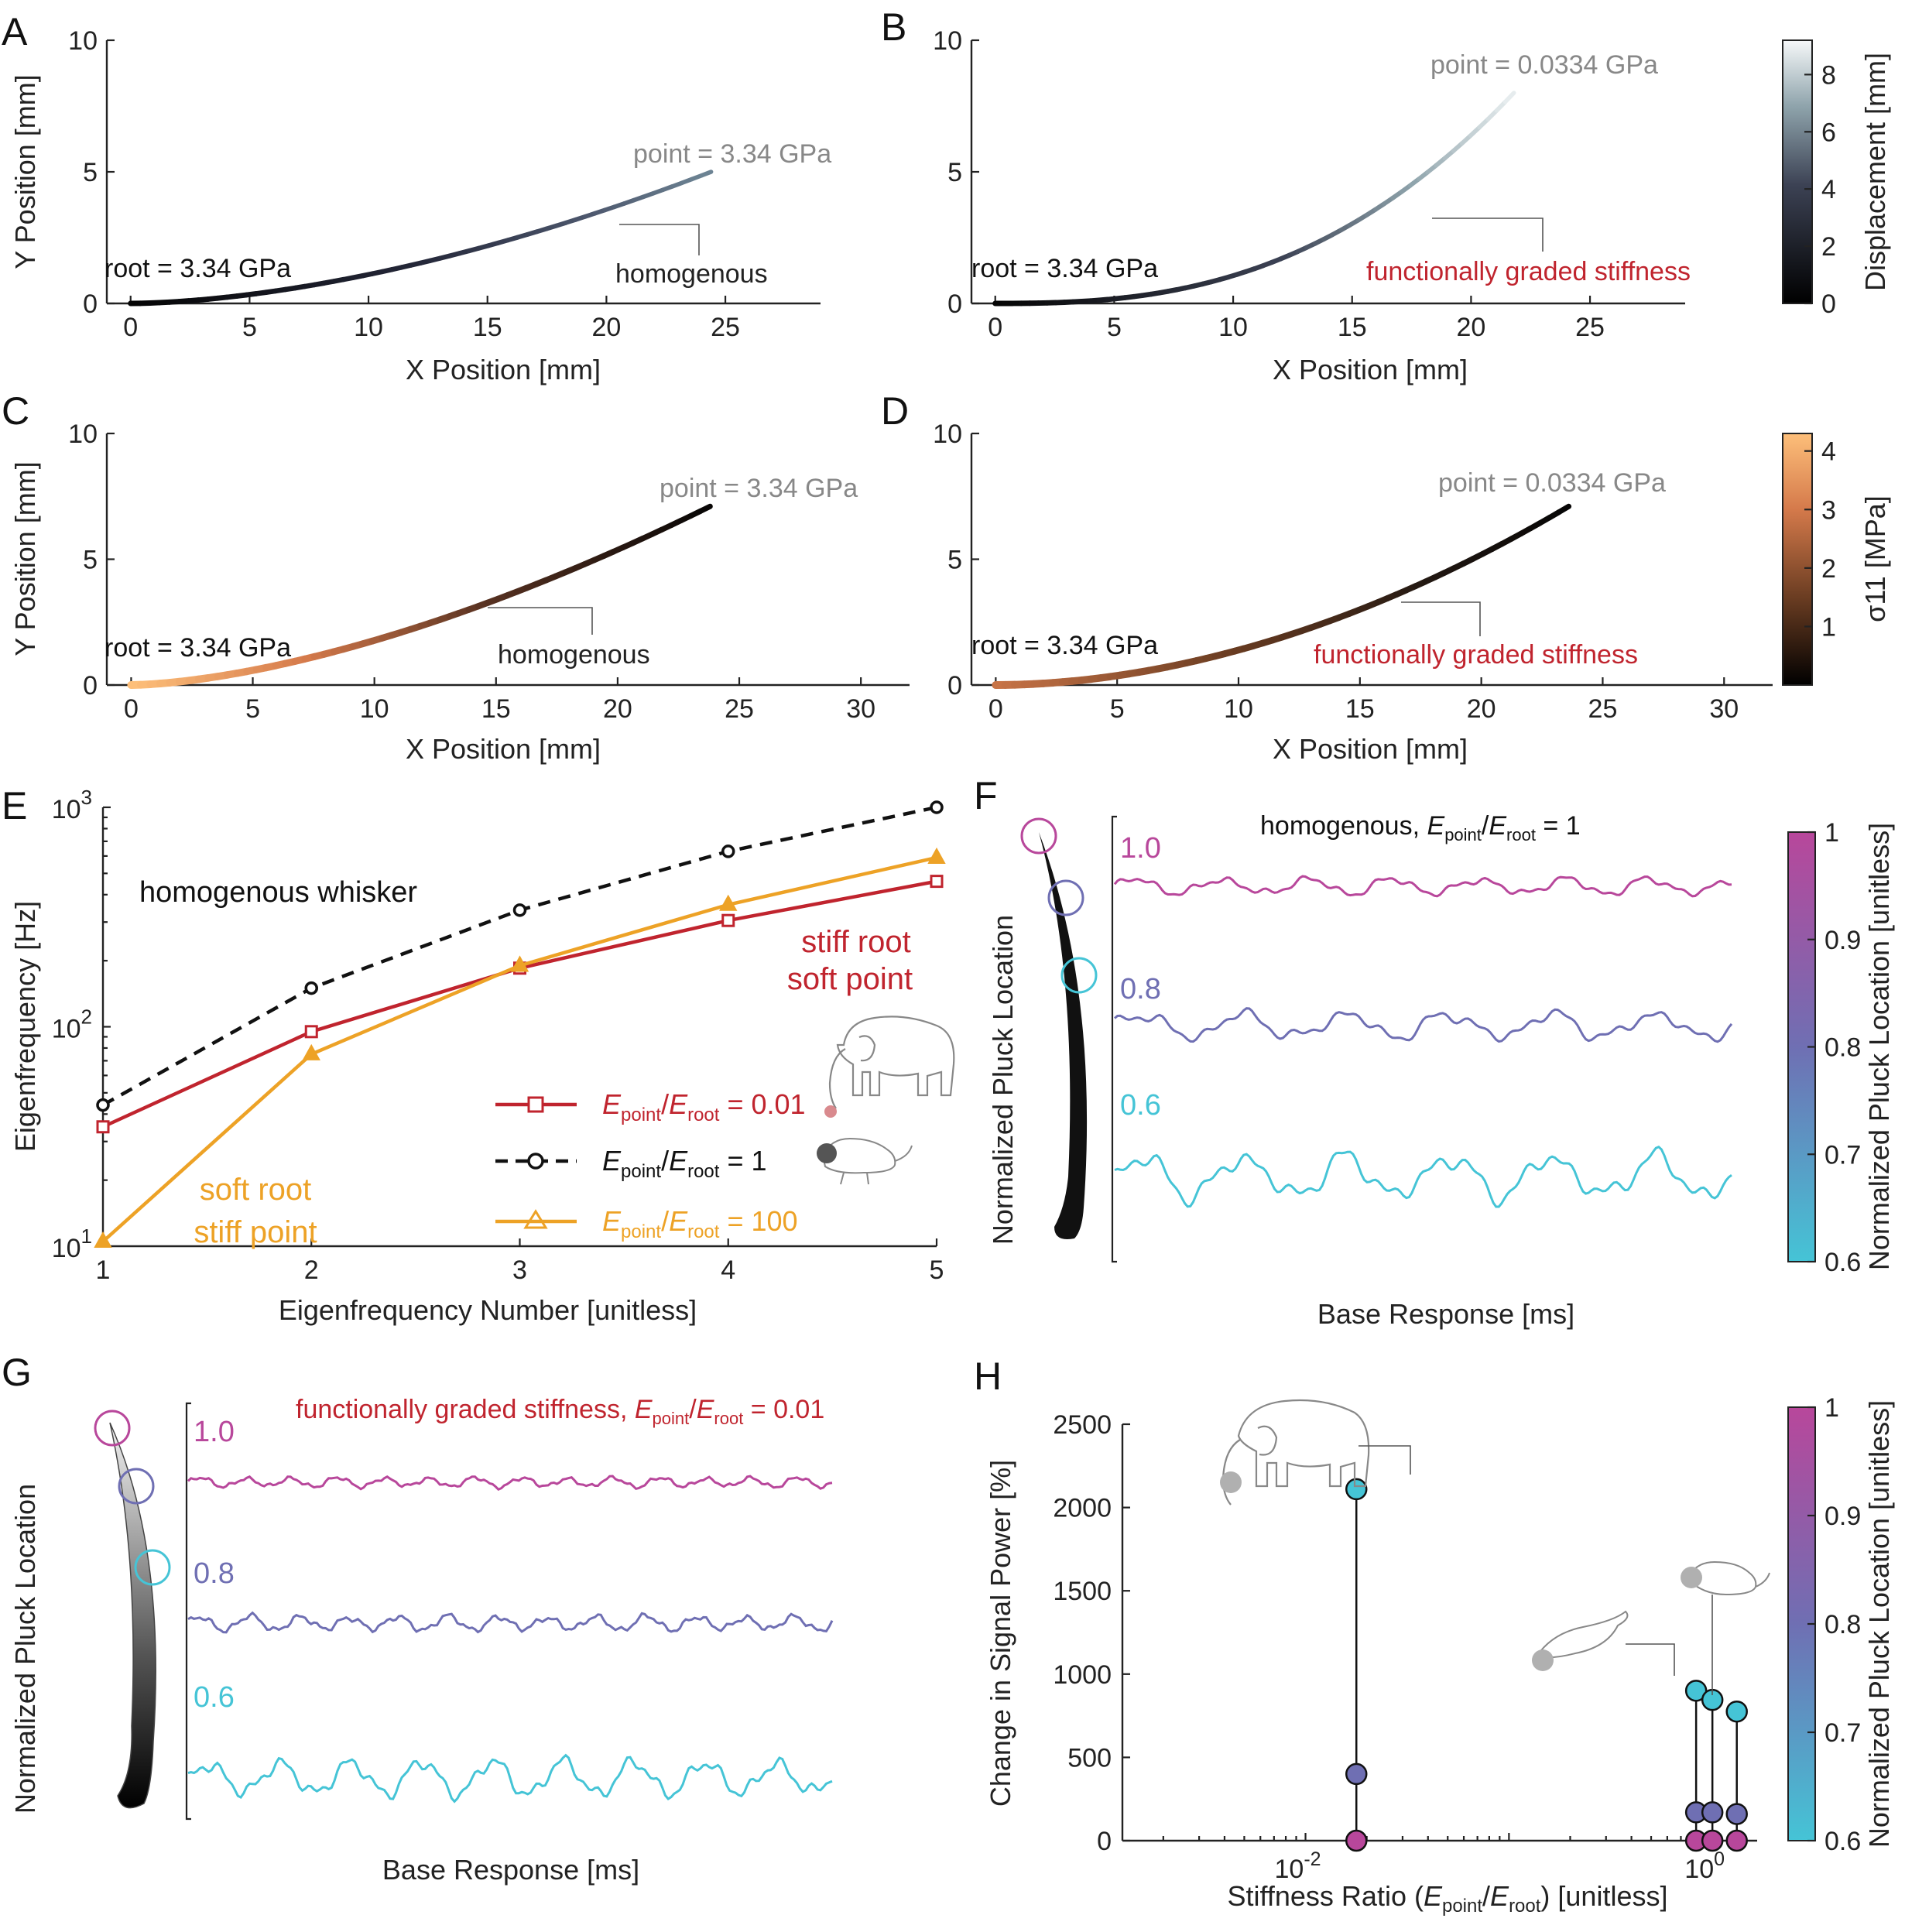 This screenshot has height=1932, width=1905. What do you see at coordinates (1875, 558) in the screenshot?
I see `colorbar-stress-label: σ11 [MPa]` at bounding box center [1875, 558].